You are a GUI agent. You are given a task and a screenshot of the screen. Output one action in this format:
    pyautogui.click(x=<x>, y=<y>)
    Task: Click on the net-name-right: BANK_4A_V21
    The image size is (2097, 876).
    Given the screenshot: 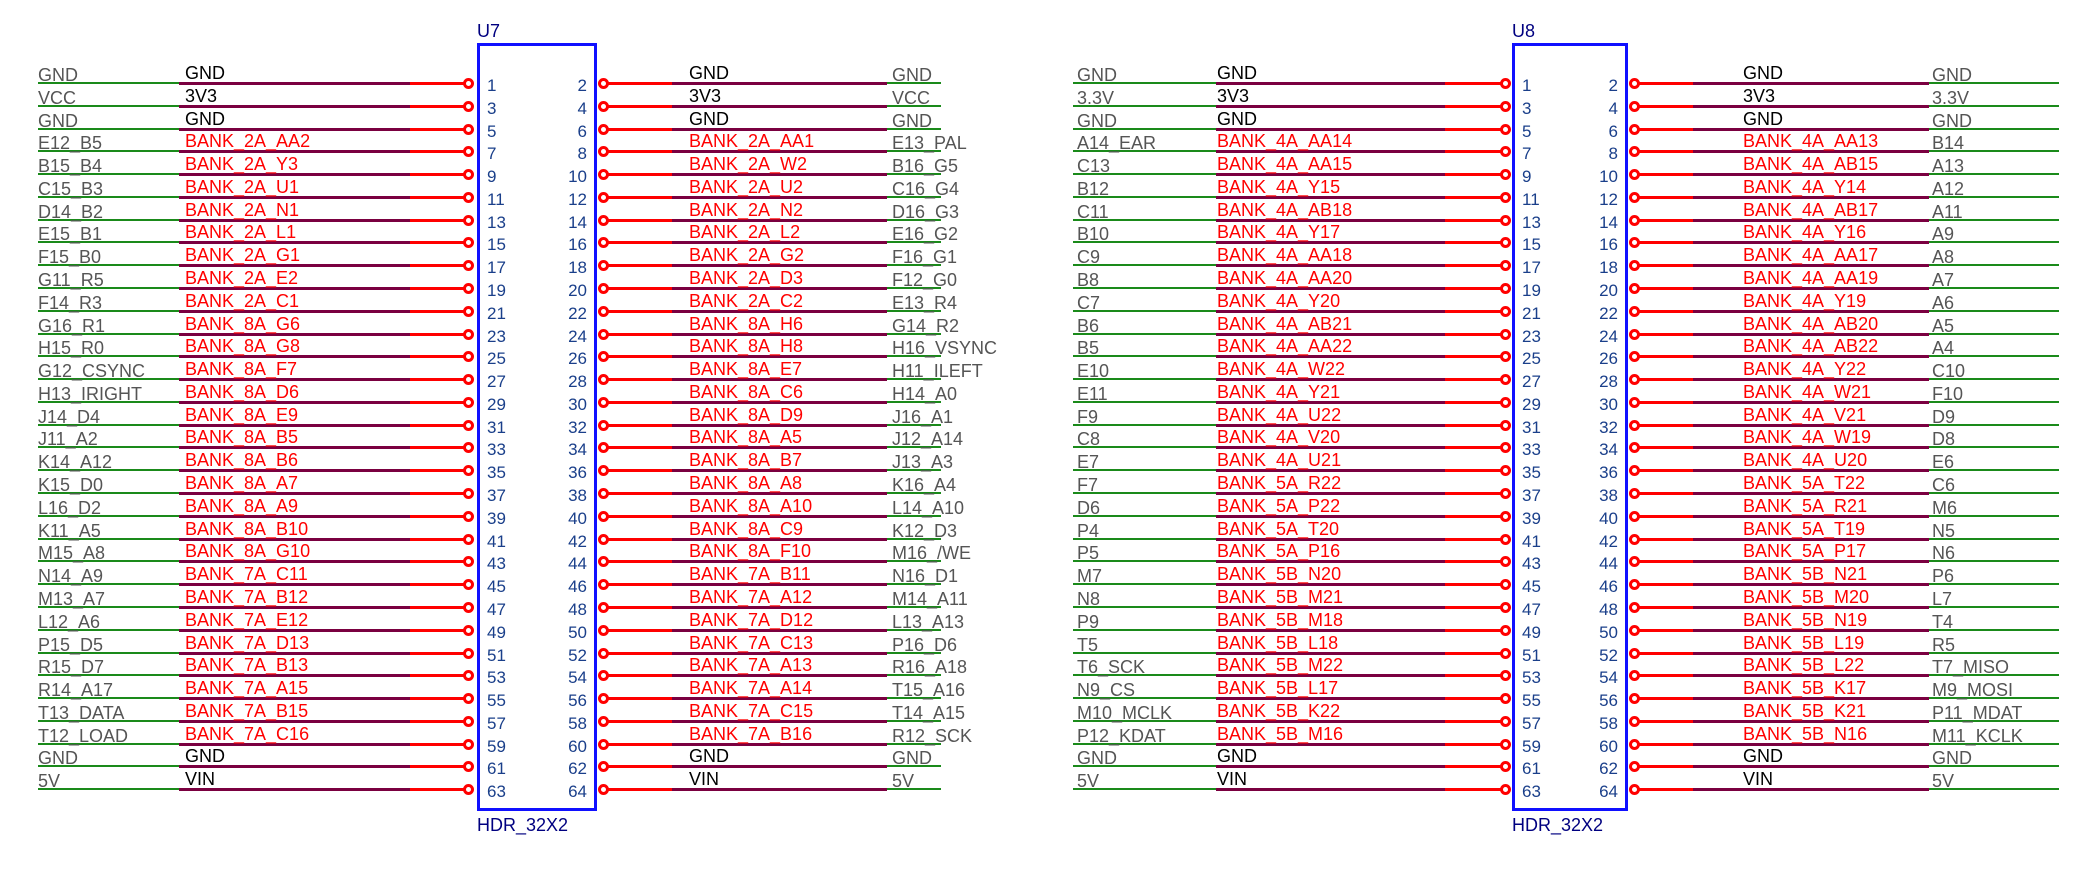 What is the action you would take?
    pyautogui.click(x=1805, y=414)
    